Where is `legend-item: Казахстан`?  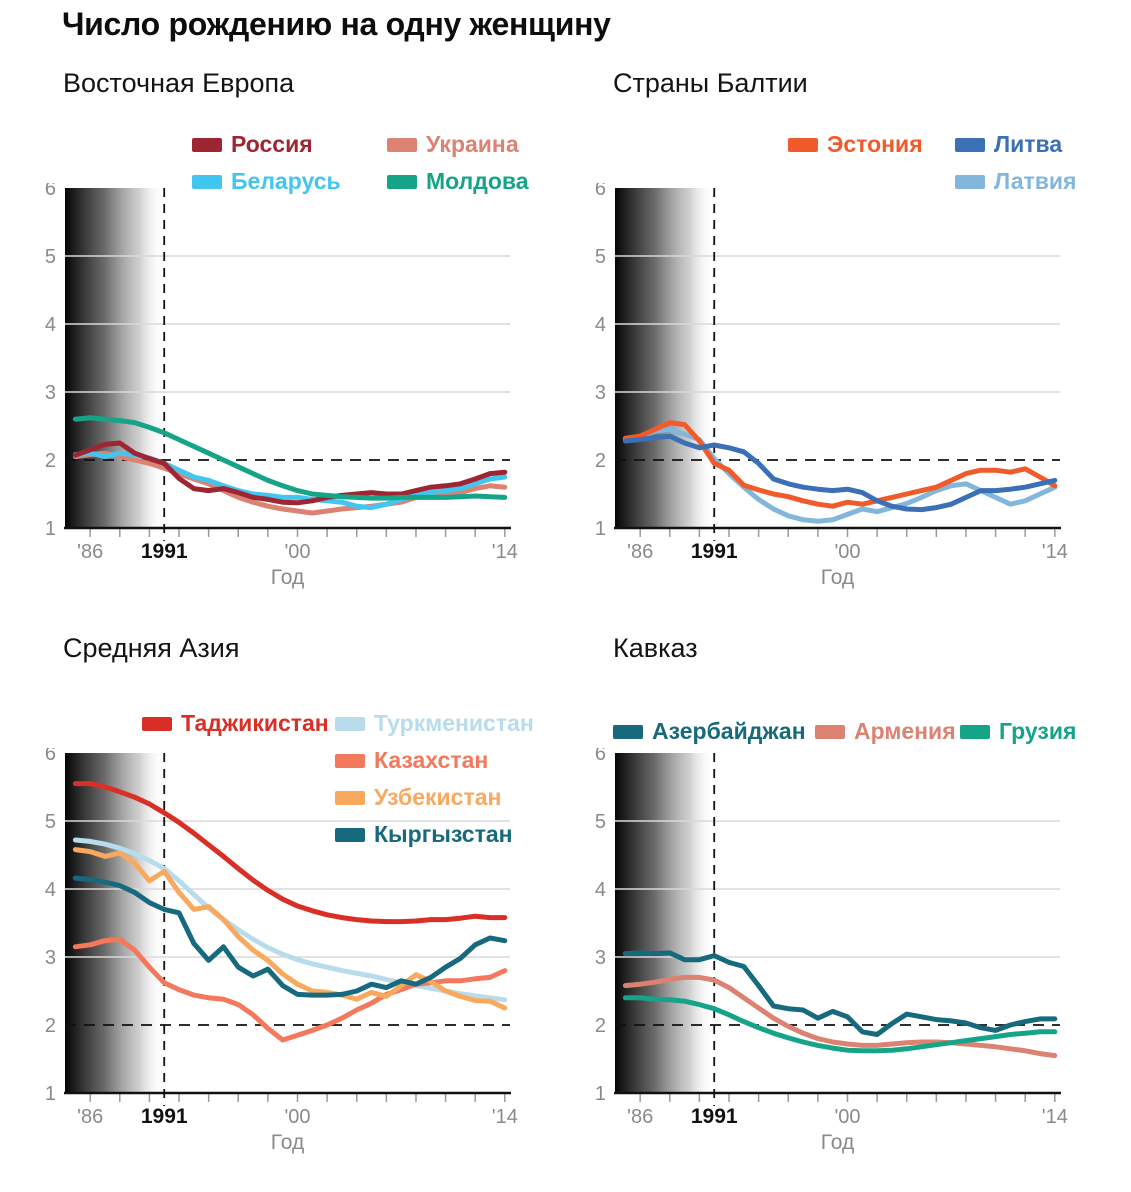
legend-item: Казахстан is located at coordinates (431, 760).